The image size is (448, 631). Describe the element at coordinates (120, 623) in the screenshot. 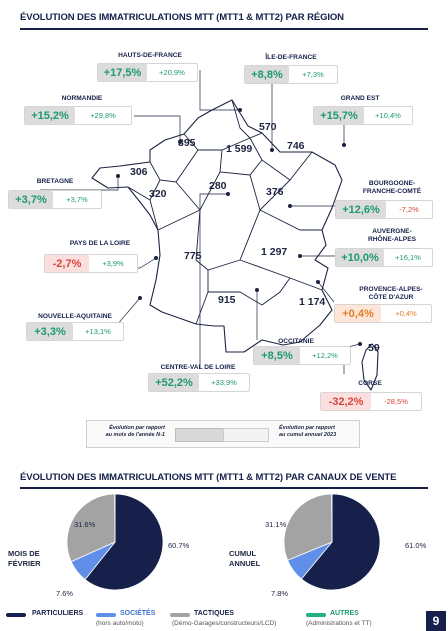

I see `legend-sub-societes: (hors auto/moto)` at that location.